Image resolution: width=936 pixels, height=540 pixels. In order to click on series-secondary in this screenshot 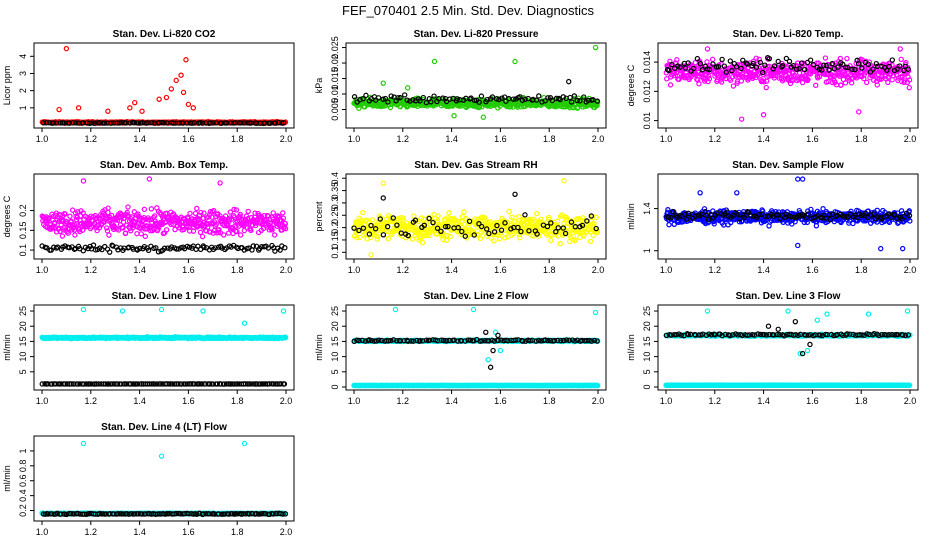, I will do `click(163, 123)`.